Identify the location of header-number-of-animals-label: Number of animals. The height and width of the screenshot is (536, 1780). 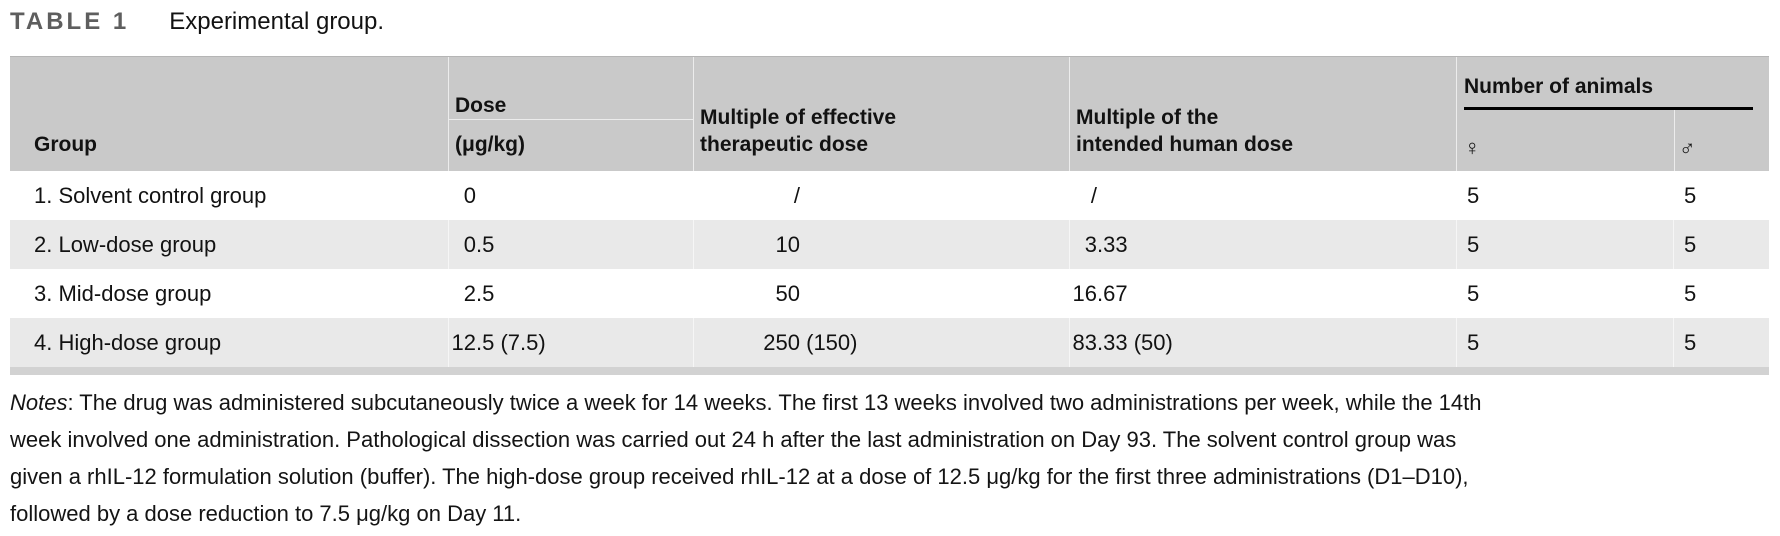
(1559, 86).